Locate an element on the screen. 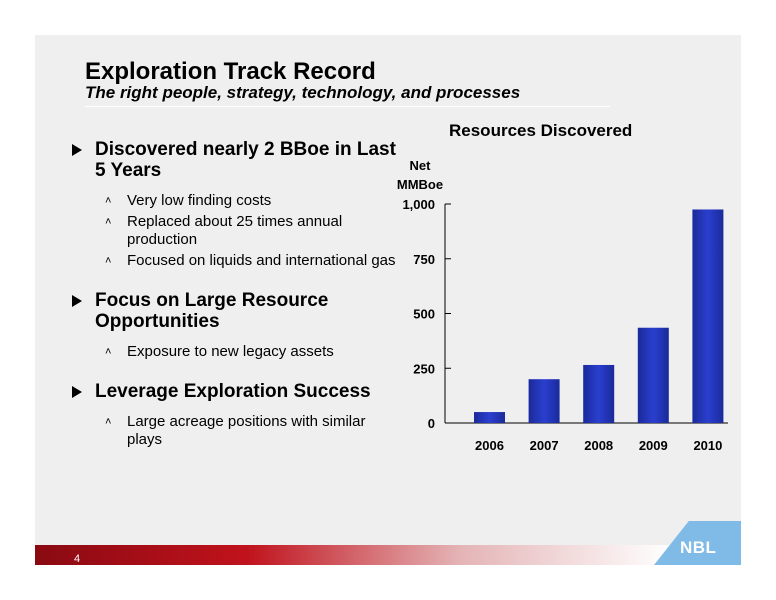 The image size is (776, 600). sub-bullet-item: ˄ Very low finding costs is located at coordinates (237, 201).